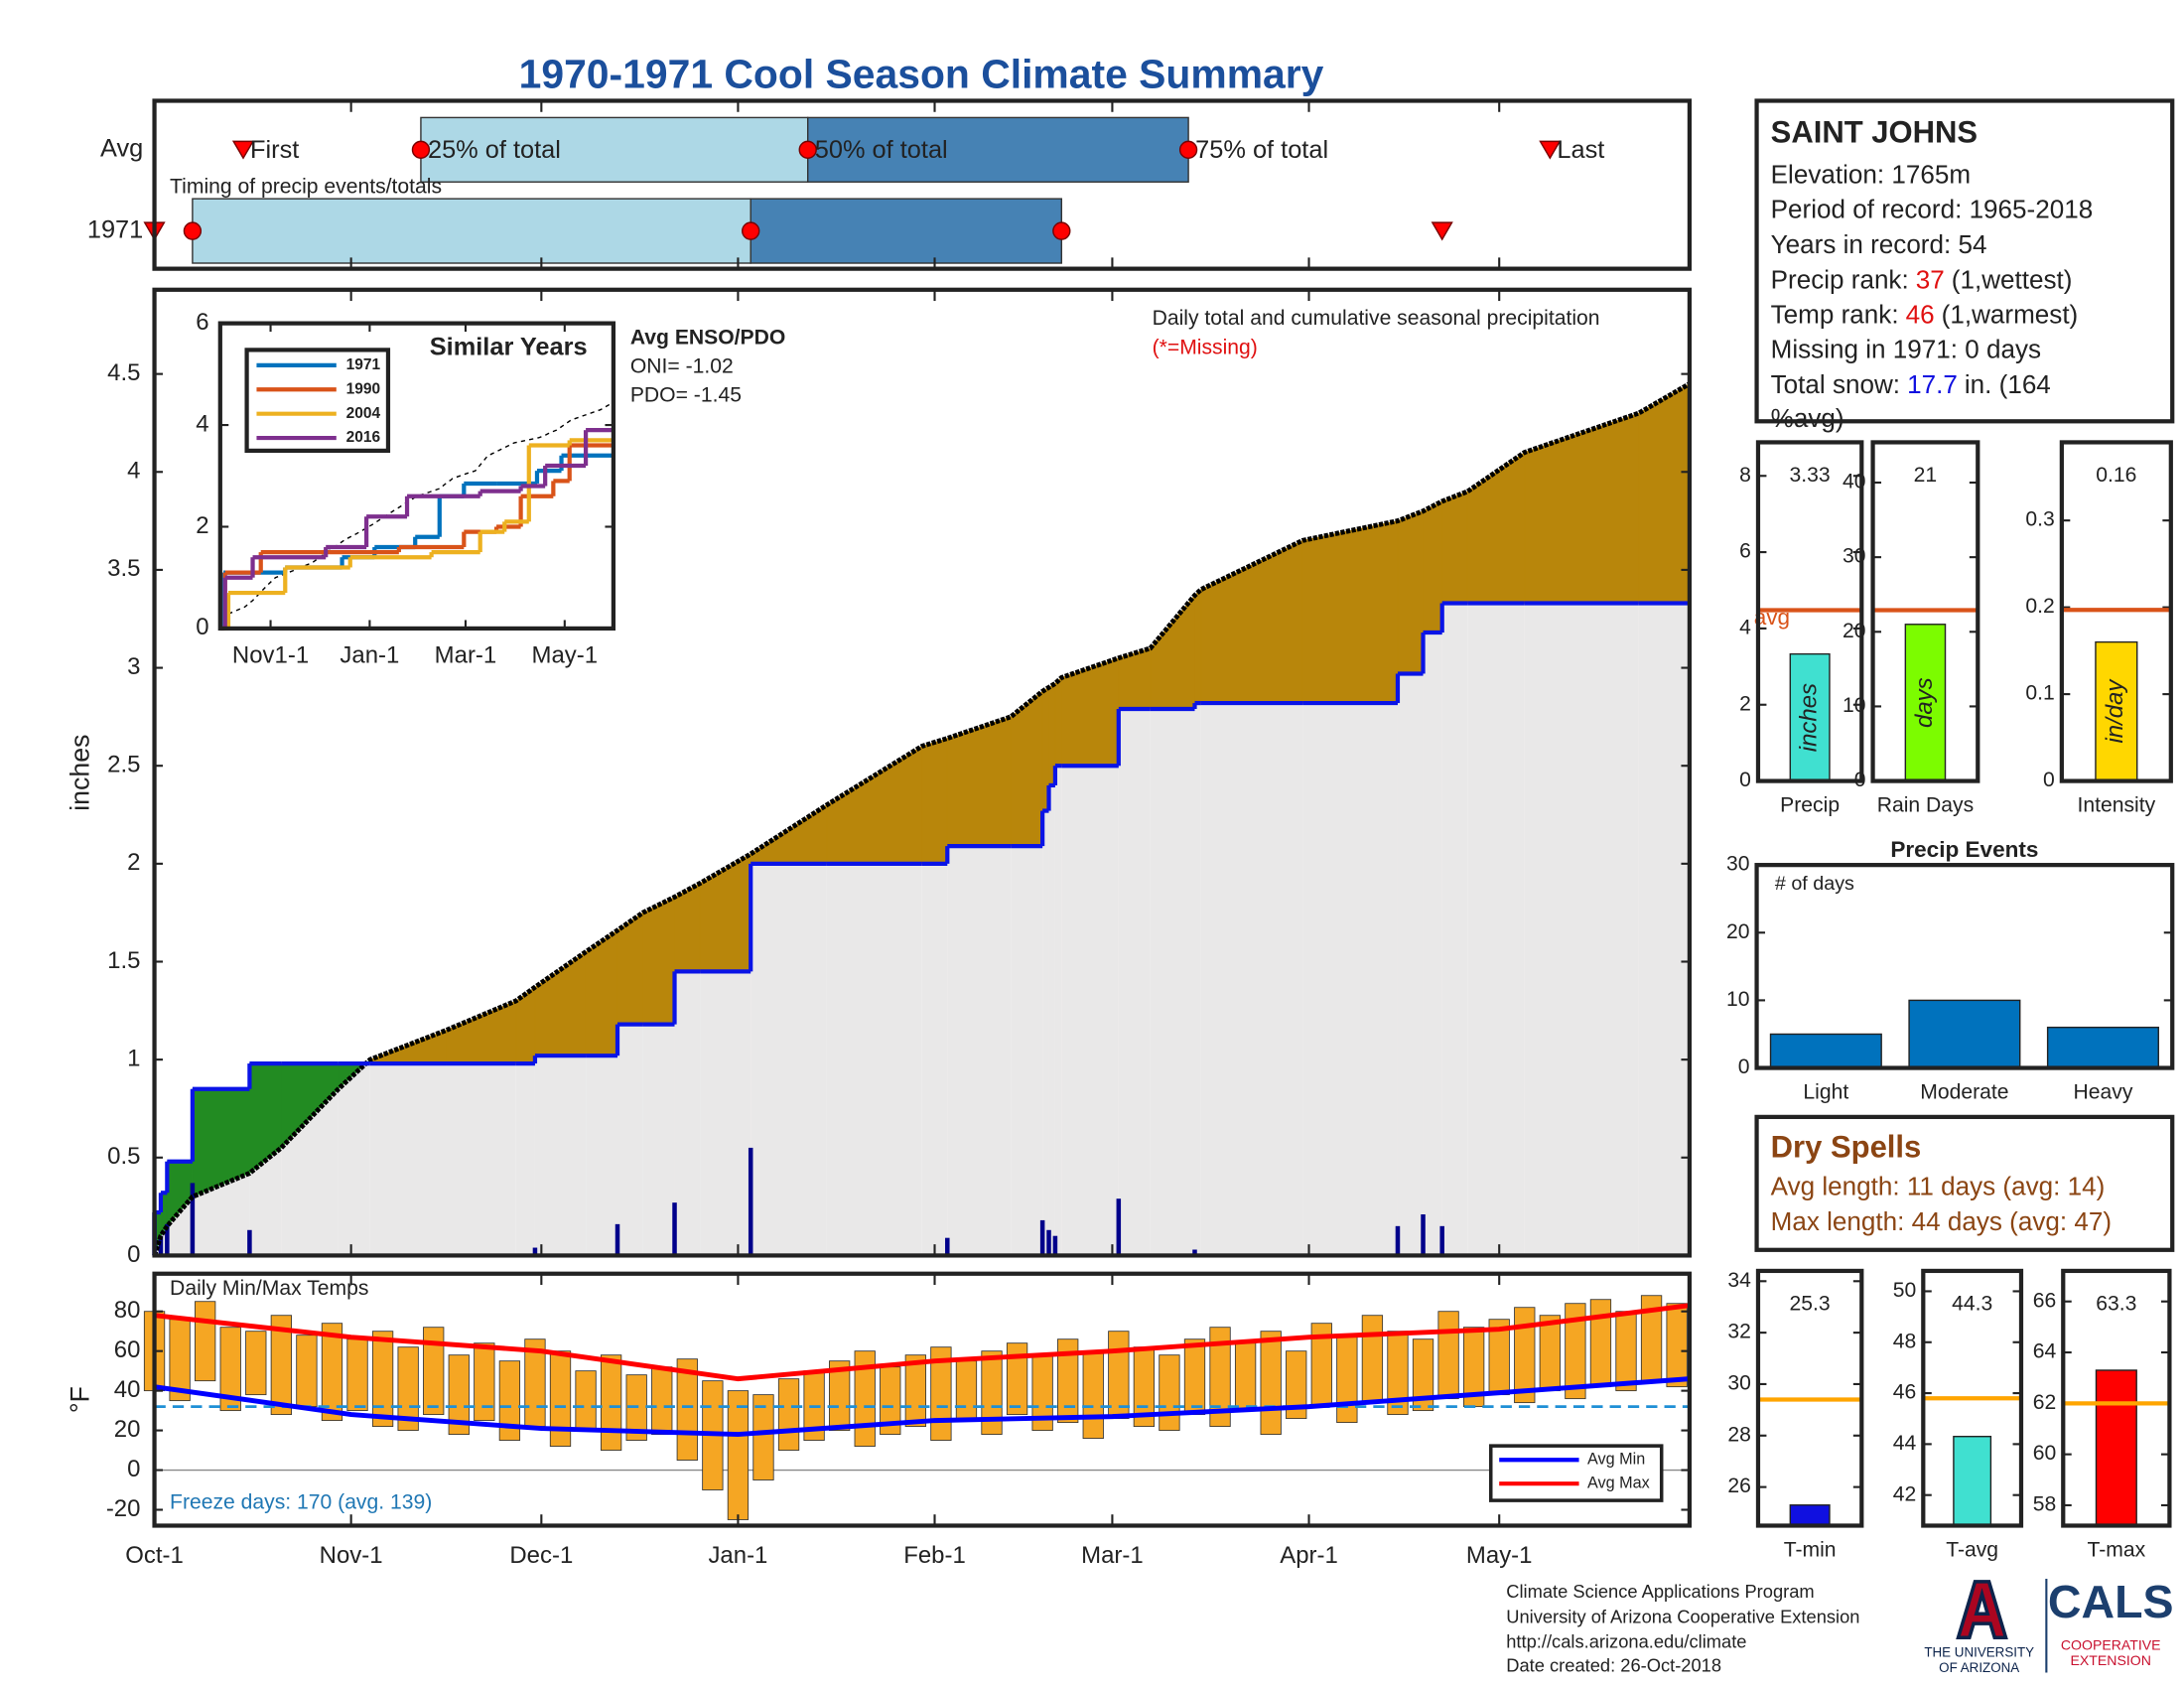  I want to click on marker-label: 25% of total, so click(494, 150).